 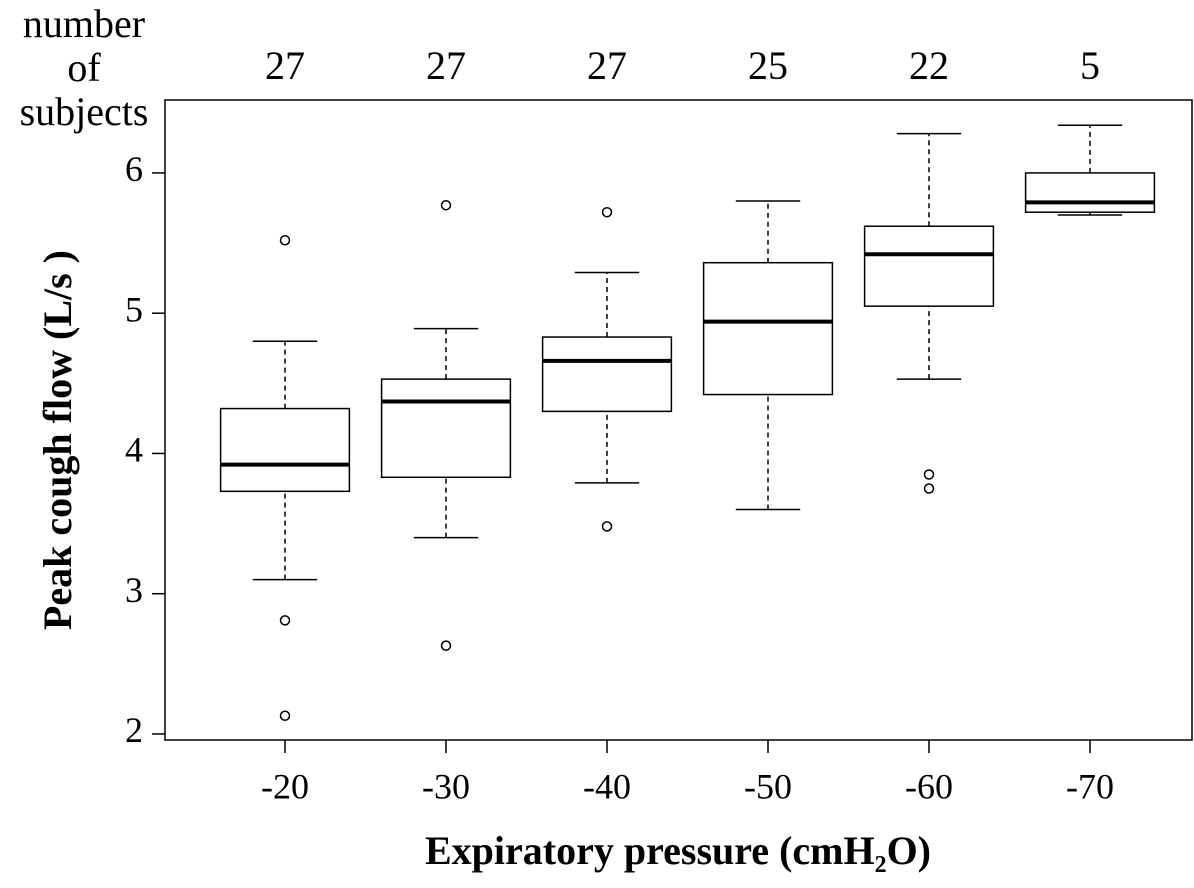 I want to click on x-tick-label: -60, so click(x=929, y=786).